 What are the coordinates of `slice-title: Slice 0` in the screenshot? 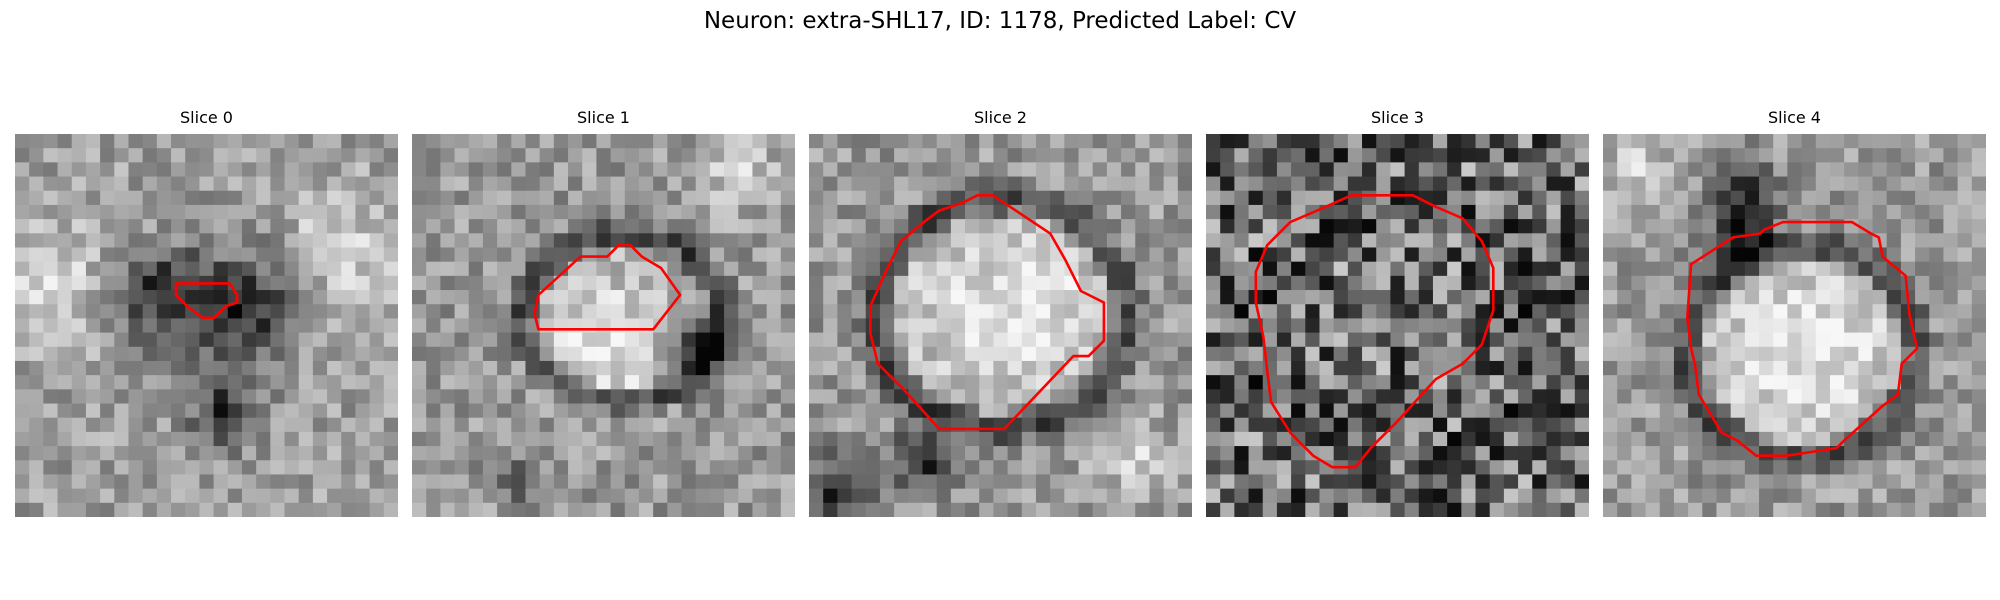 It's located at (206, 117).